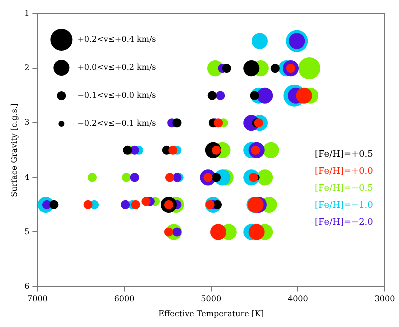 The image size is (399, 327). Describe the element at coordinates (385, 299) in the screenshot. I see `x-tick-label: 3000` at that location.